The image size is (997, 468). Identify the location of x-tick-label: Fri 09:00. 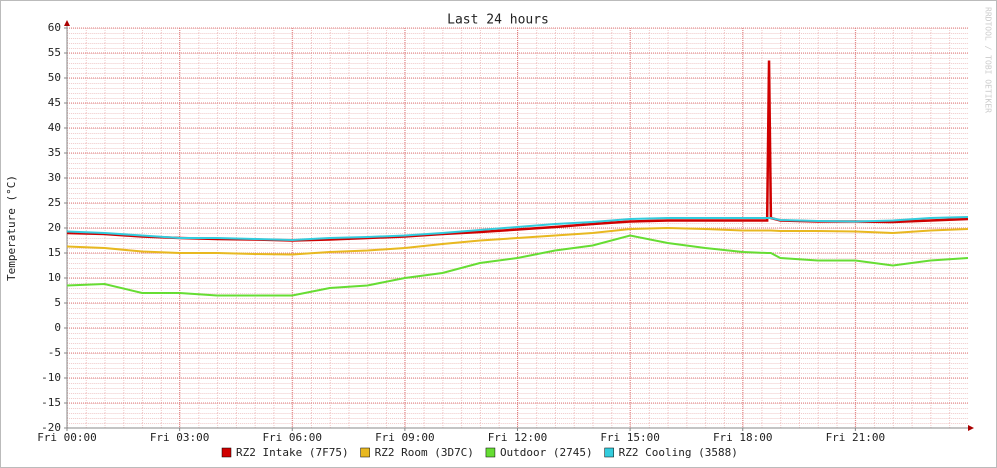
(405, 437).